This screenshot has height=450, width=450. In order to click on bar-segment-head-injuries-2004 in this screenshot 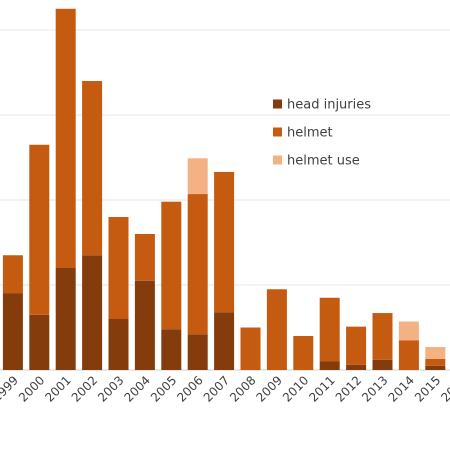, I will do `click(144, 325)`.